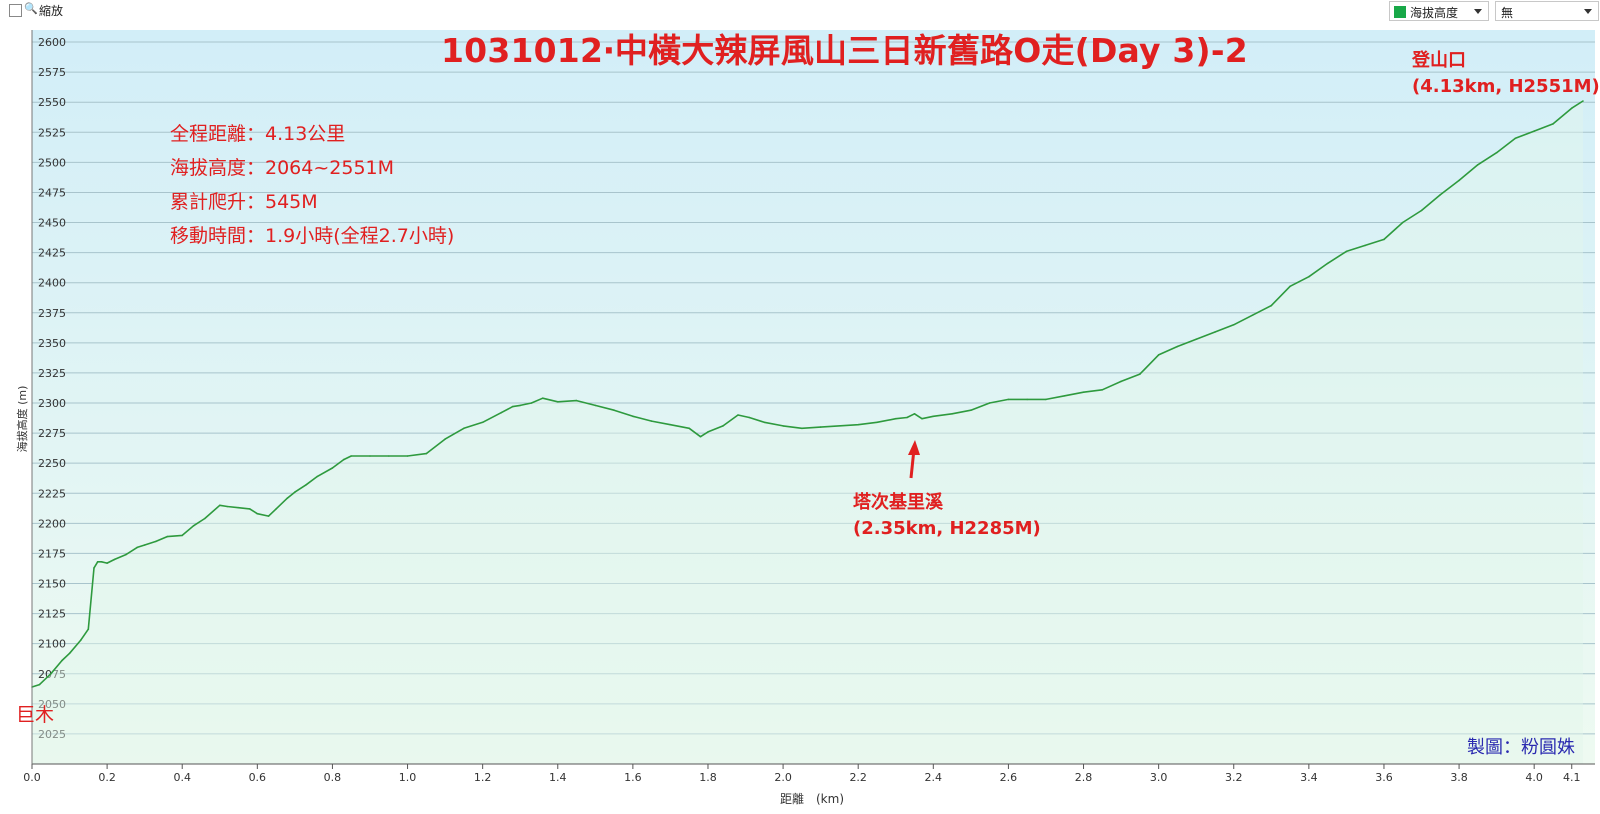 This screenshot has width=1600, height=814. I want to click on trailhead-callout-name: 登山口, so click(1439, 60).